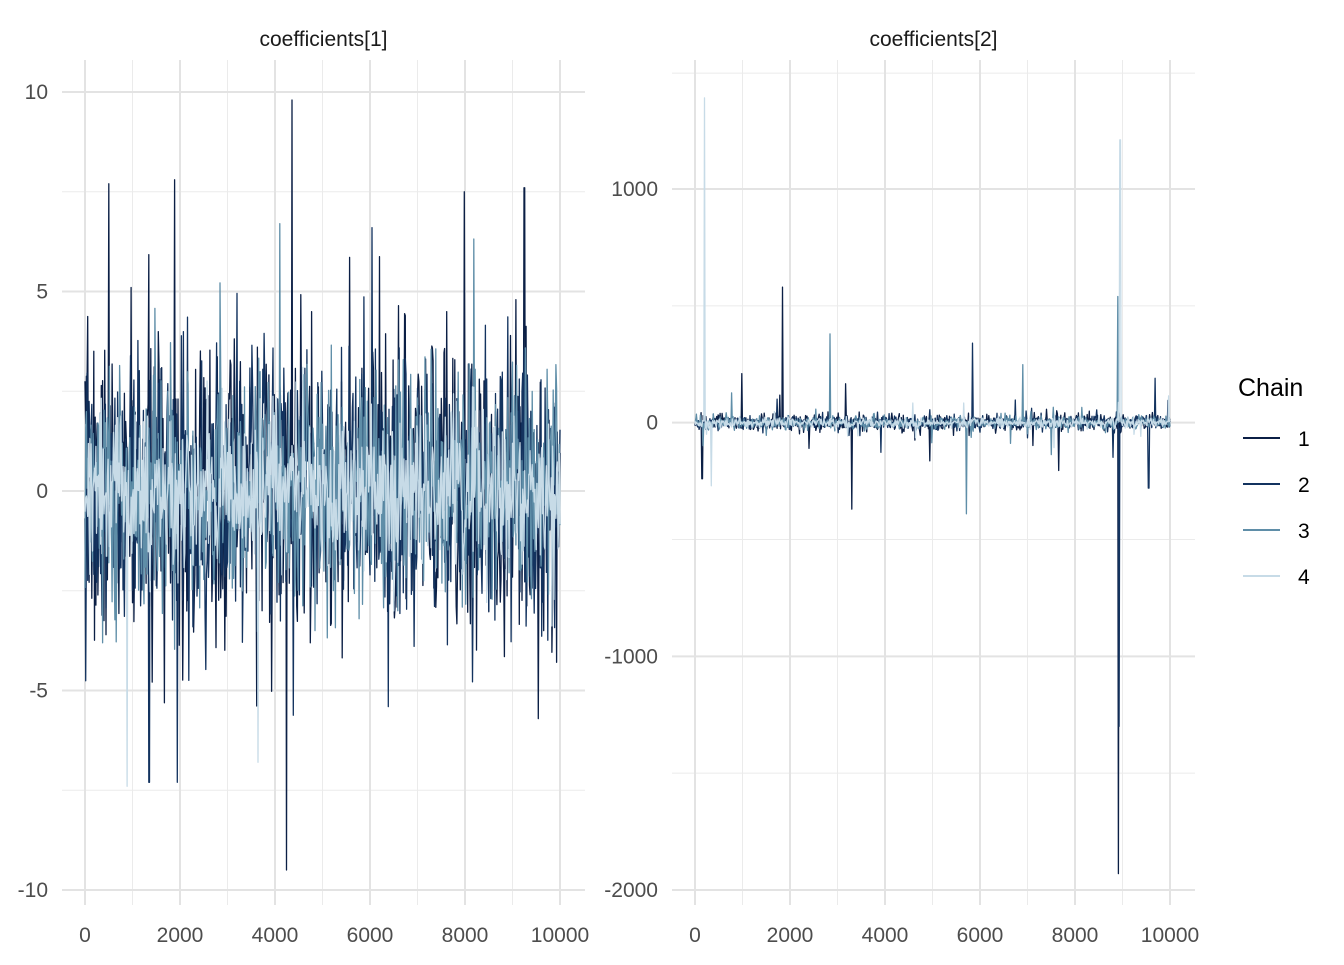 The image size is (1344, 965). I want to click on legend: Chain 1 2 3 4, so click(1274, 481).